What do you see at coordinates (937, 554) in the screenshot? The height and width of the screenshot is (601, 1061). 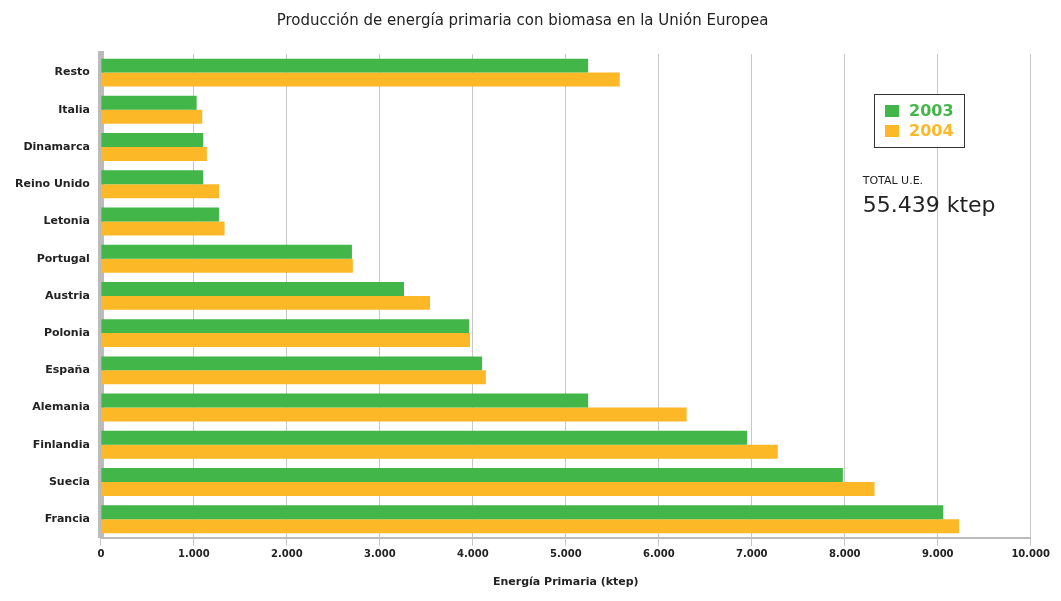 I see `x-tick-label: 9.000` at bounding box center [937, 554].